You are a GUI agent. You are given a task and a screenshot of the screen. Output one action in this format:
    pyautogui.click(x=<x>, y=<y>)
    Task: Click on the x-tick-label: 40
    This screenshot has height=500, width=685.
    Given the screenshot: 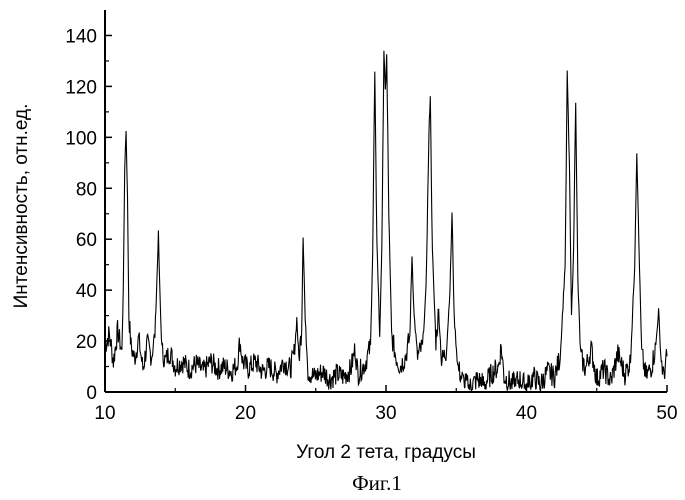 What is the action you would take?
    pyautogui.click(x=526, y=413)
    